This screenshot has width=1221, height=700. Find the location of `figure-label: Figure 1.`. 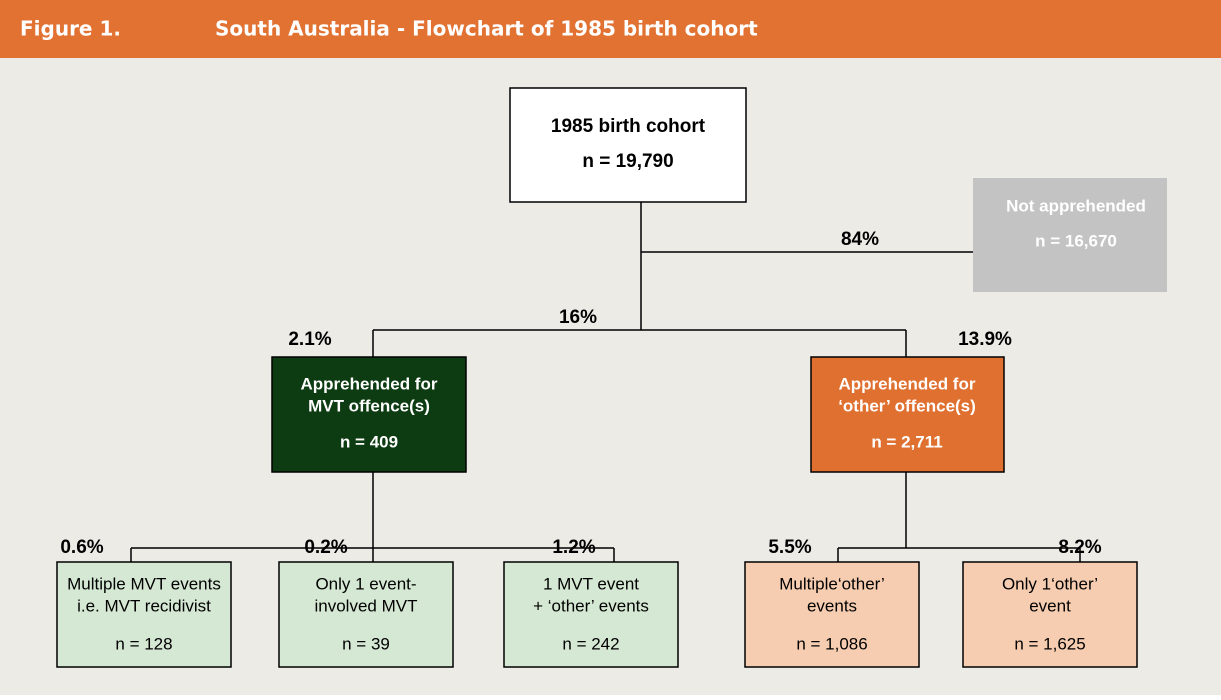

figure-label: Figure 1. is located at coordinates (70, 29).